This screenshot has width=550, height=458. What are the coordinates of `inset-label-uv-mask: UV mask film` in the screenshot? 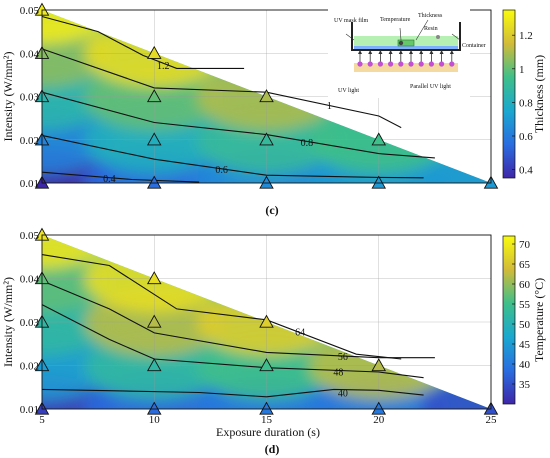 It's located at (351, 20).